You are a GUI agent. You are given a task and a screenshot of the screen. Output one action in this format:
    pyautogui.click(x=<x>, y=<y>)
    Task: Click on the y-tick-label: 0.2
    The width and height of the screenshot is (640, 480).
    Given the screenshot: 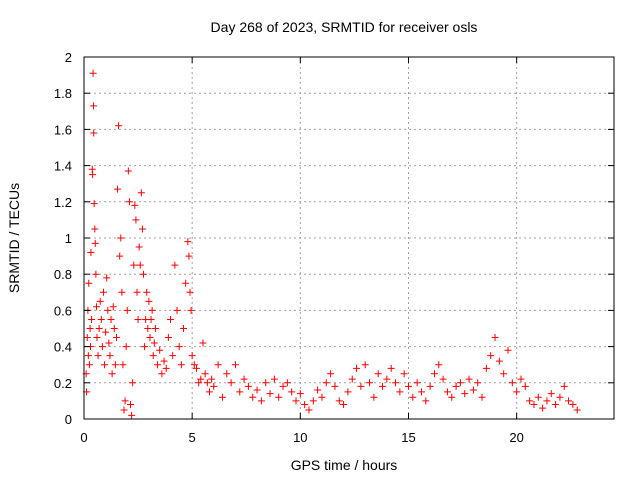 What is the action you would take?
    pyautogui.click(x=63, y=383)
    